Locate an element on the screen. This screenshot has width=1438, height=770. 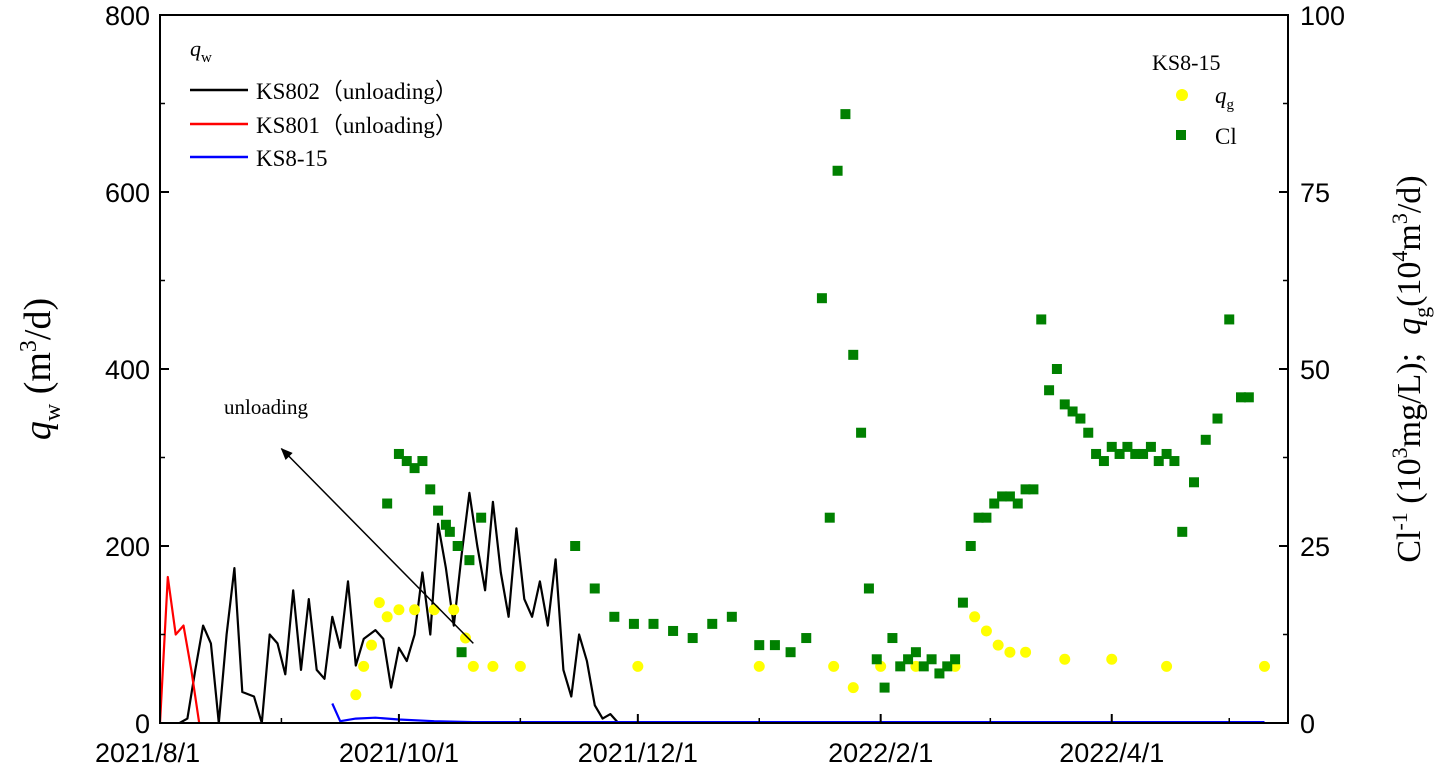
legend-entry-cl: Cl is located at coordinates (1226, 136).